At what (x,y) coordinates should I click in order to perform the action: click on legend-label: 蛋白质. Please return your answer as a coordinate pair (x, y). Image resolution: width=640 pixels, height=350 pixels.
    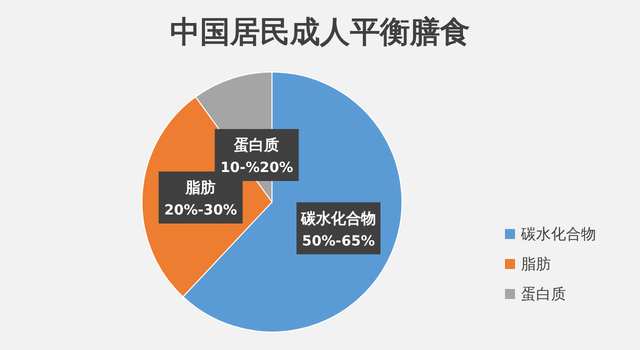
    Looking at the image, I should click on (543, 294).